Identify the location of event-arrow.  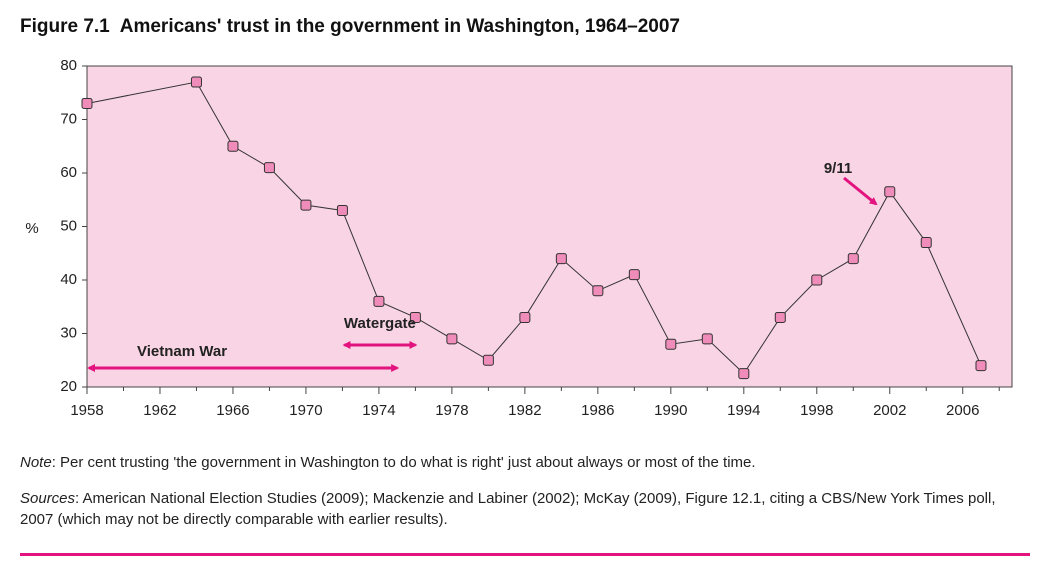
(860, 191).